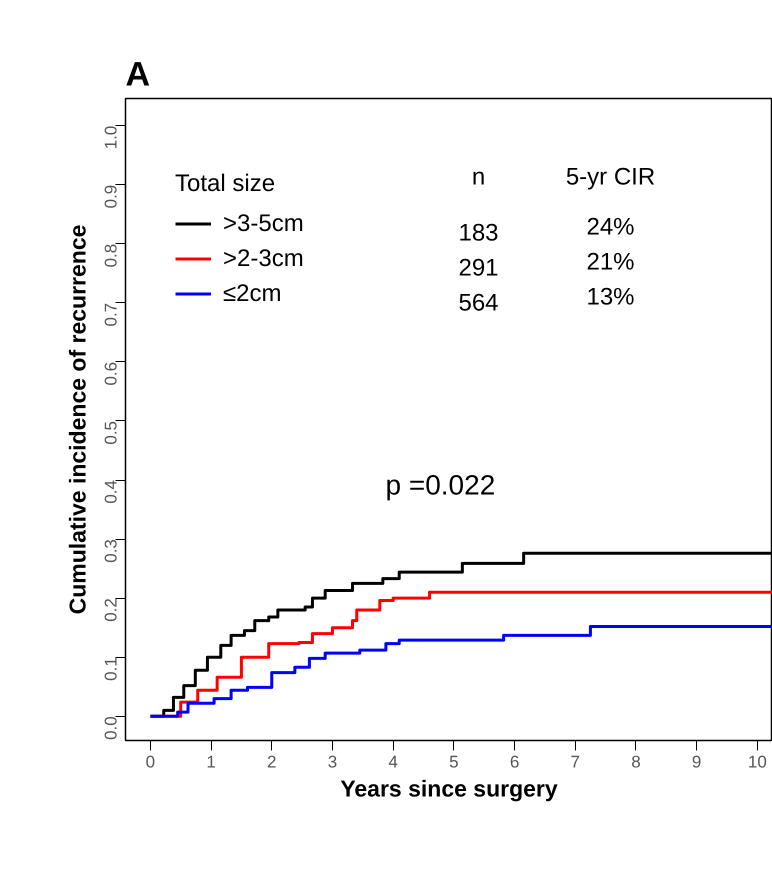  Describe the element at coordinates (610, 262) in the screenshot. I see `annotation: 21%` at that location.